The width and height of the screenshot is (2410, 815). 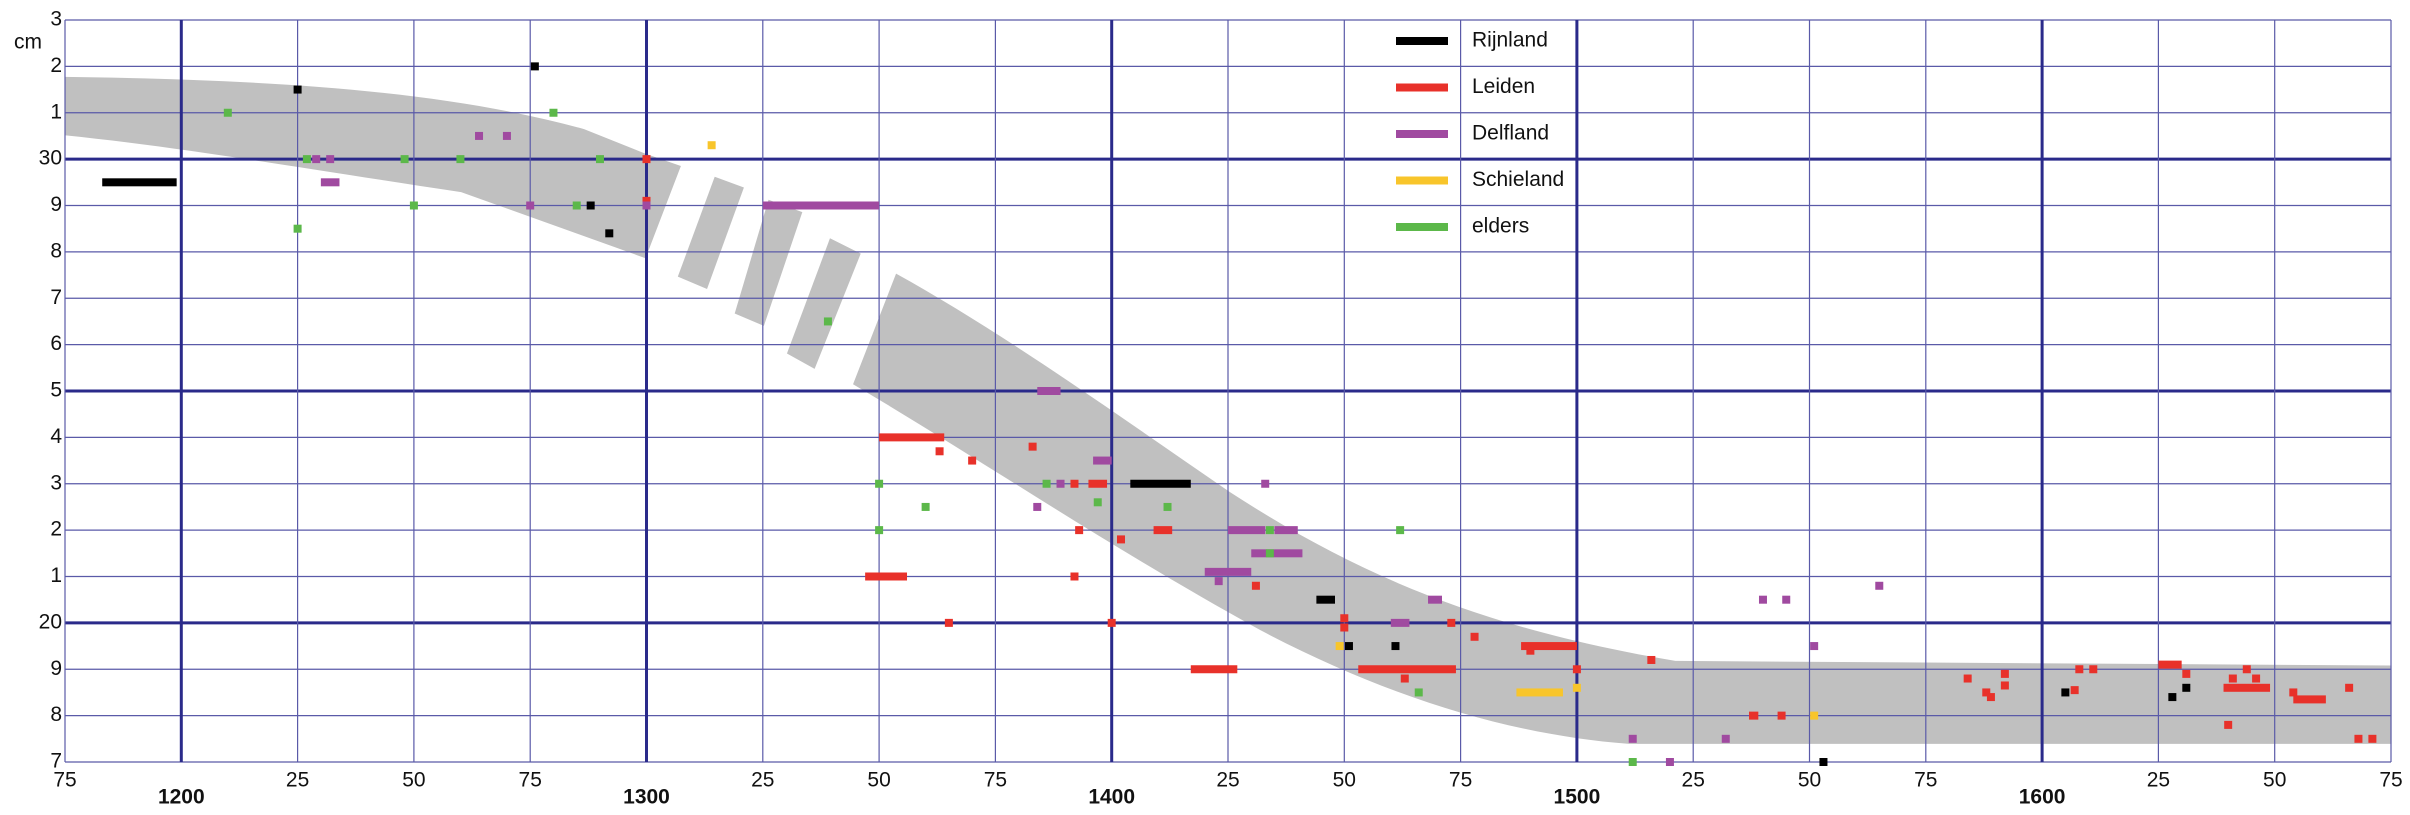 What do you see at coordinates (1577, 797) in the screenshot?
I see `x-tick-label: 1500` at bounding box center [1577, 797].